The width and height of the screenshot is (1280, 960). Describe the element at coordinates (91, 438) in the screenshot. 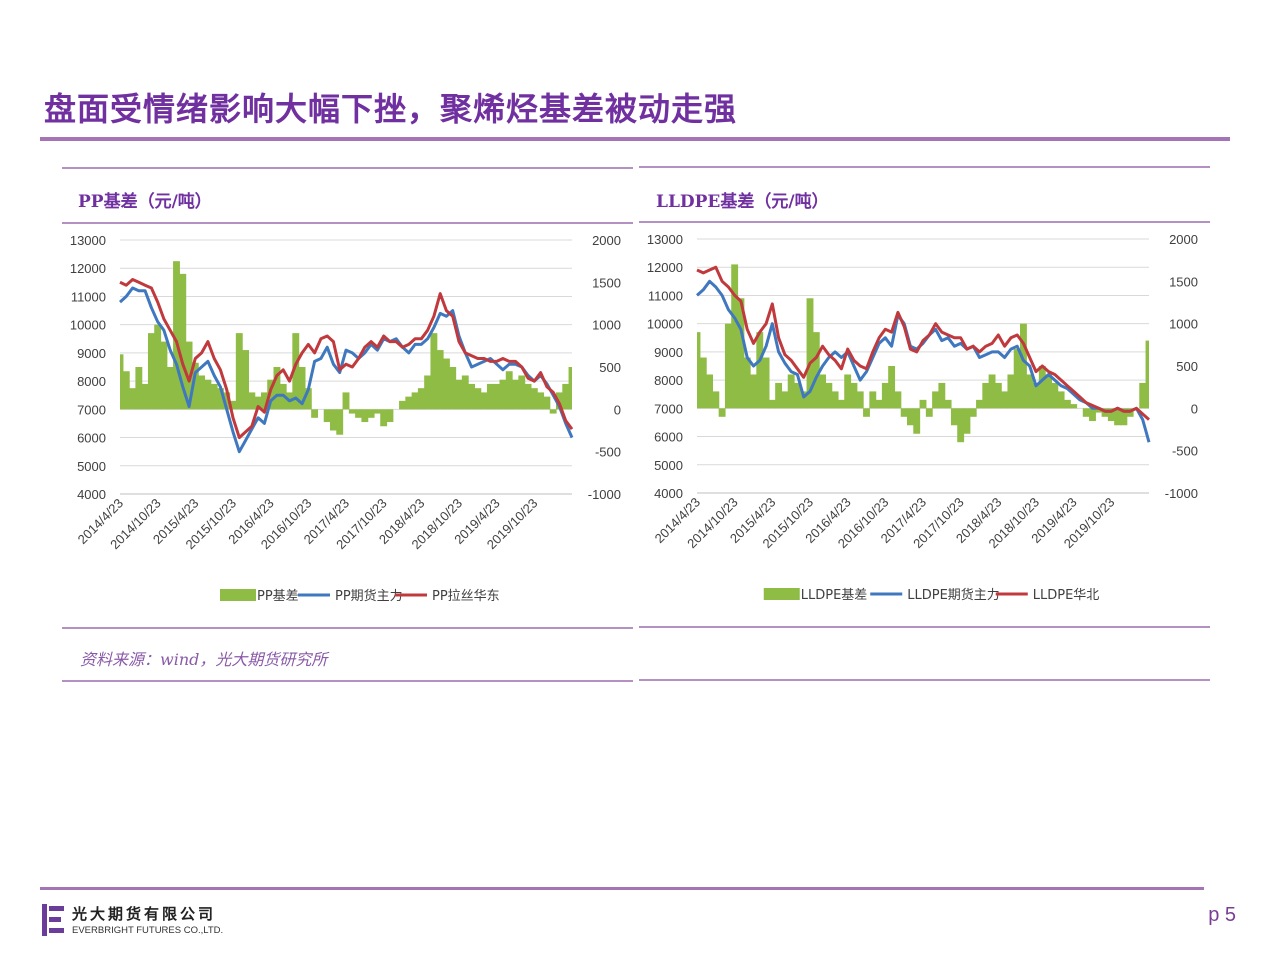

I see `pp-left-tick-label: 6000` at that location.